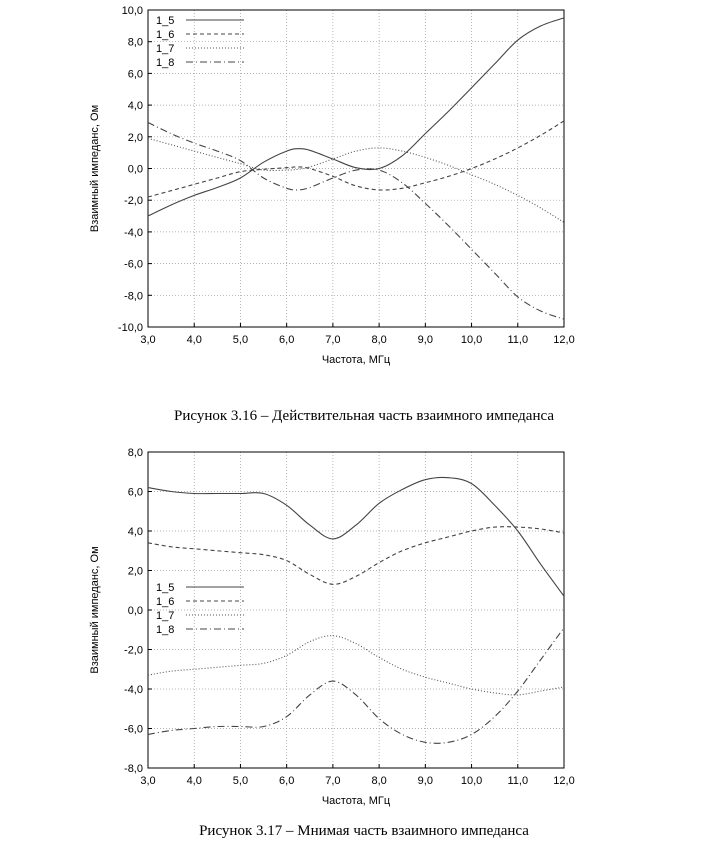 The image size is (728, 861). I want to click on y-tick-label: 10,0, so click(132, 11).